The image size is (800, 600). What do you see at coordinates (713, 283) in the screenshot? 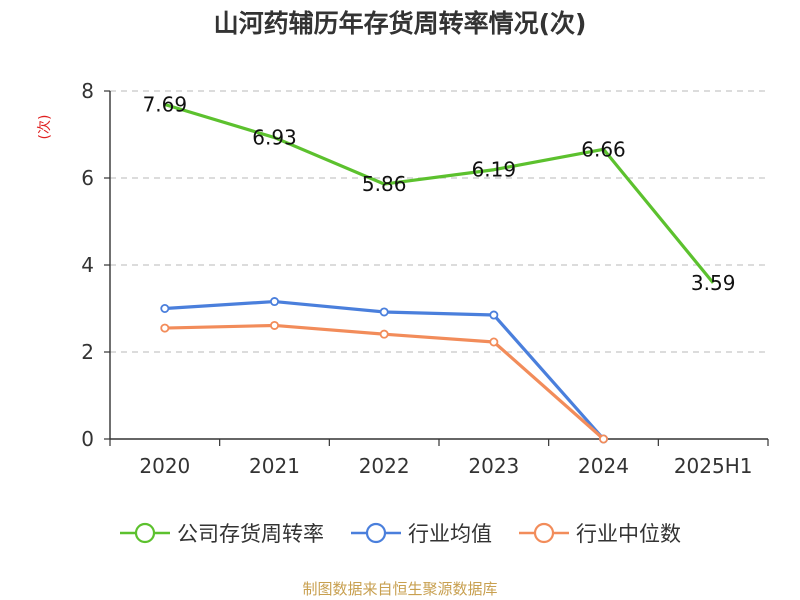
I see `data-label: 3.59` at bounding box center [713, 283].